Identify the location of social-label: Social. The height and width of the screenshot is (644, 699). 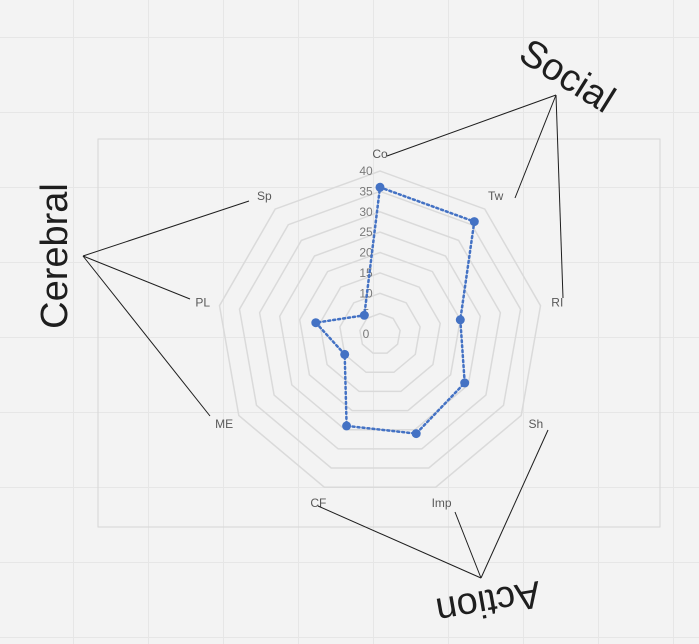
(567, 76).